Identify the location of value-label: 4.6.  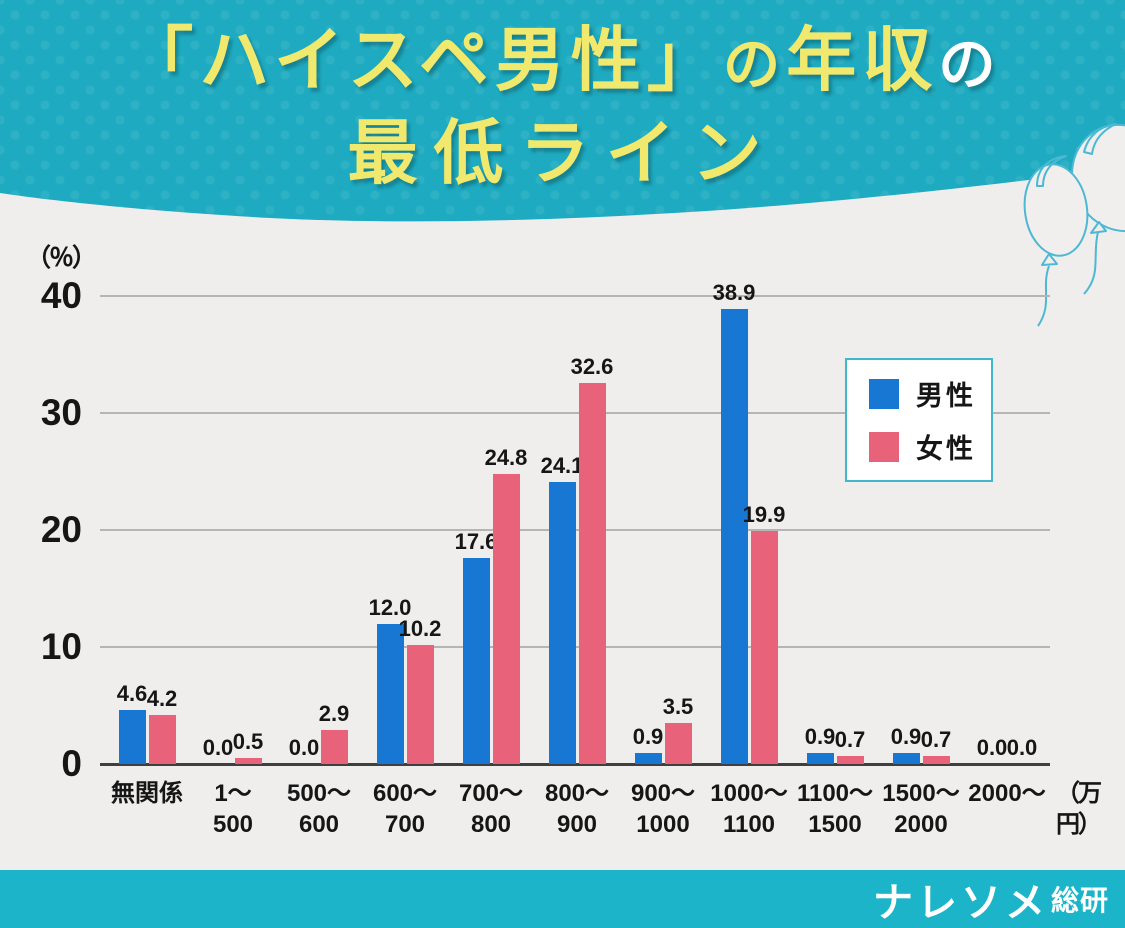
(132, 693).